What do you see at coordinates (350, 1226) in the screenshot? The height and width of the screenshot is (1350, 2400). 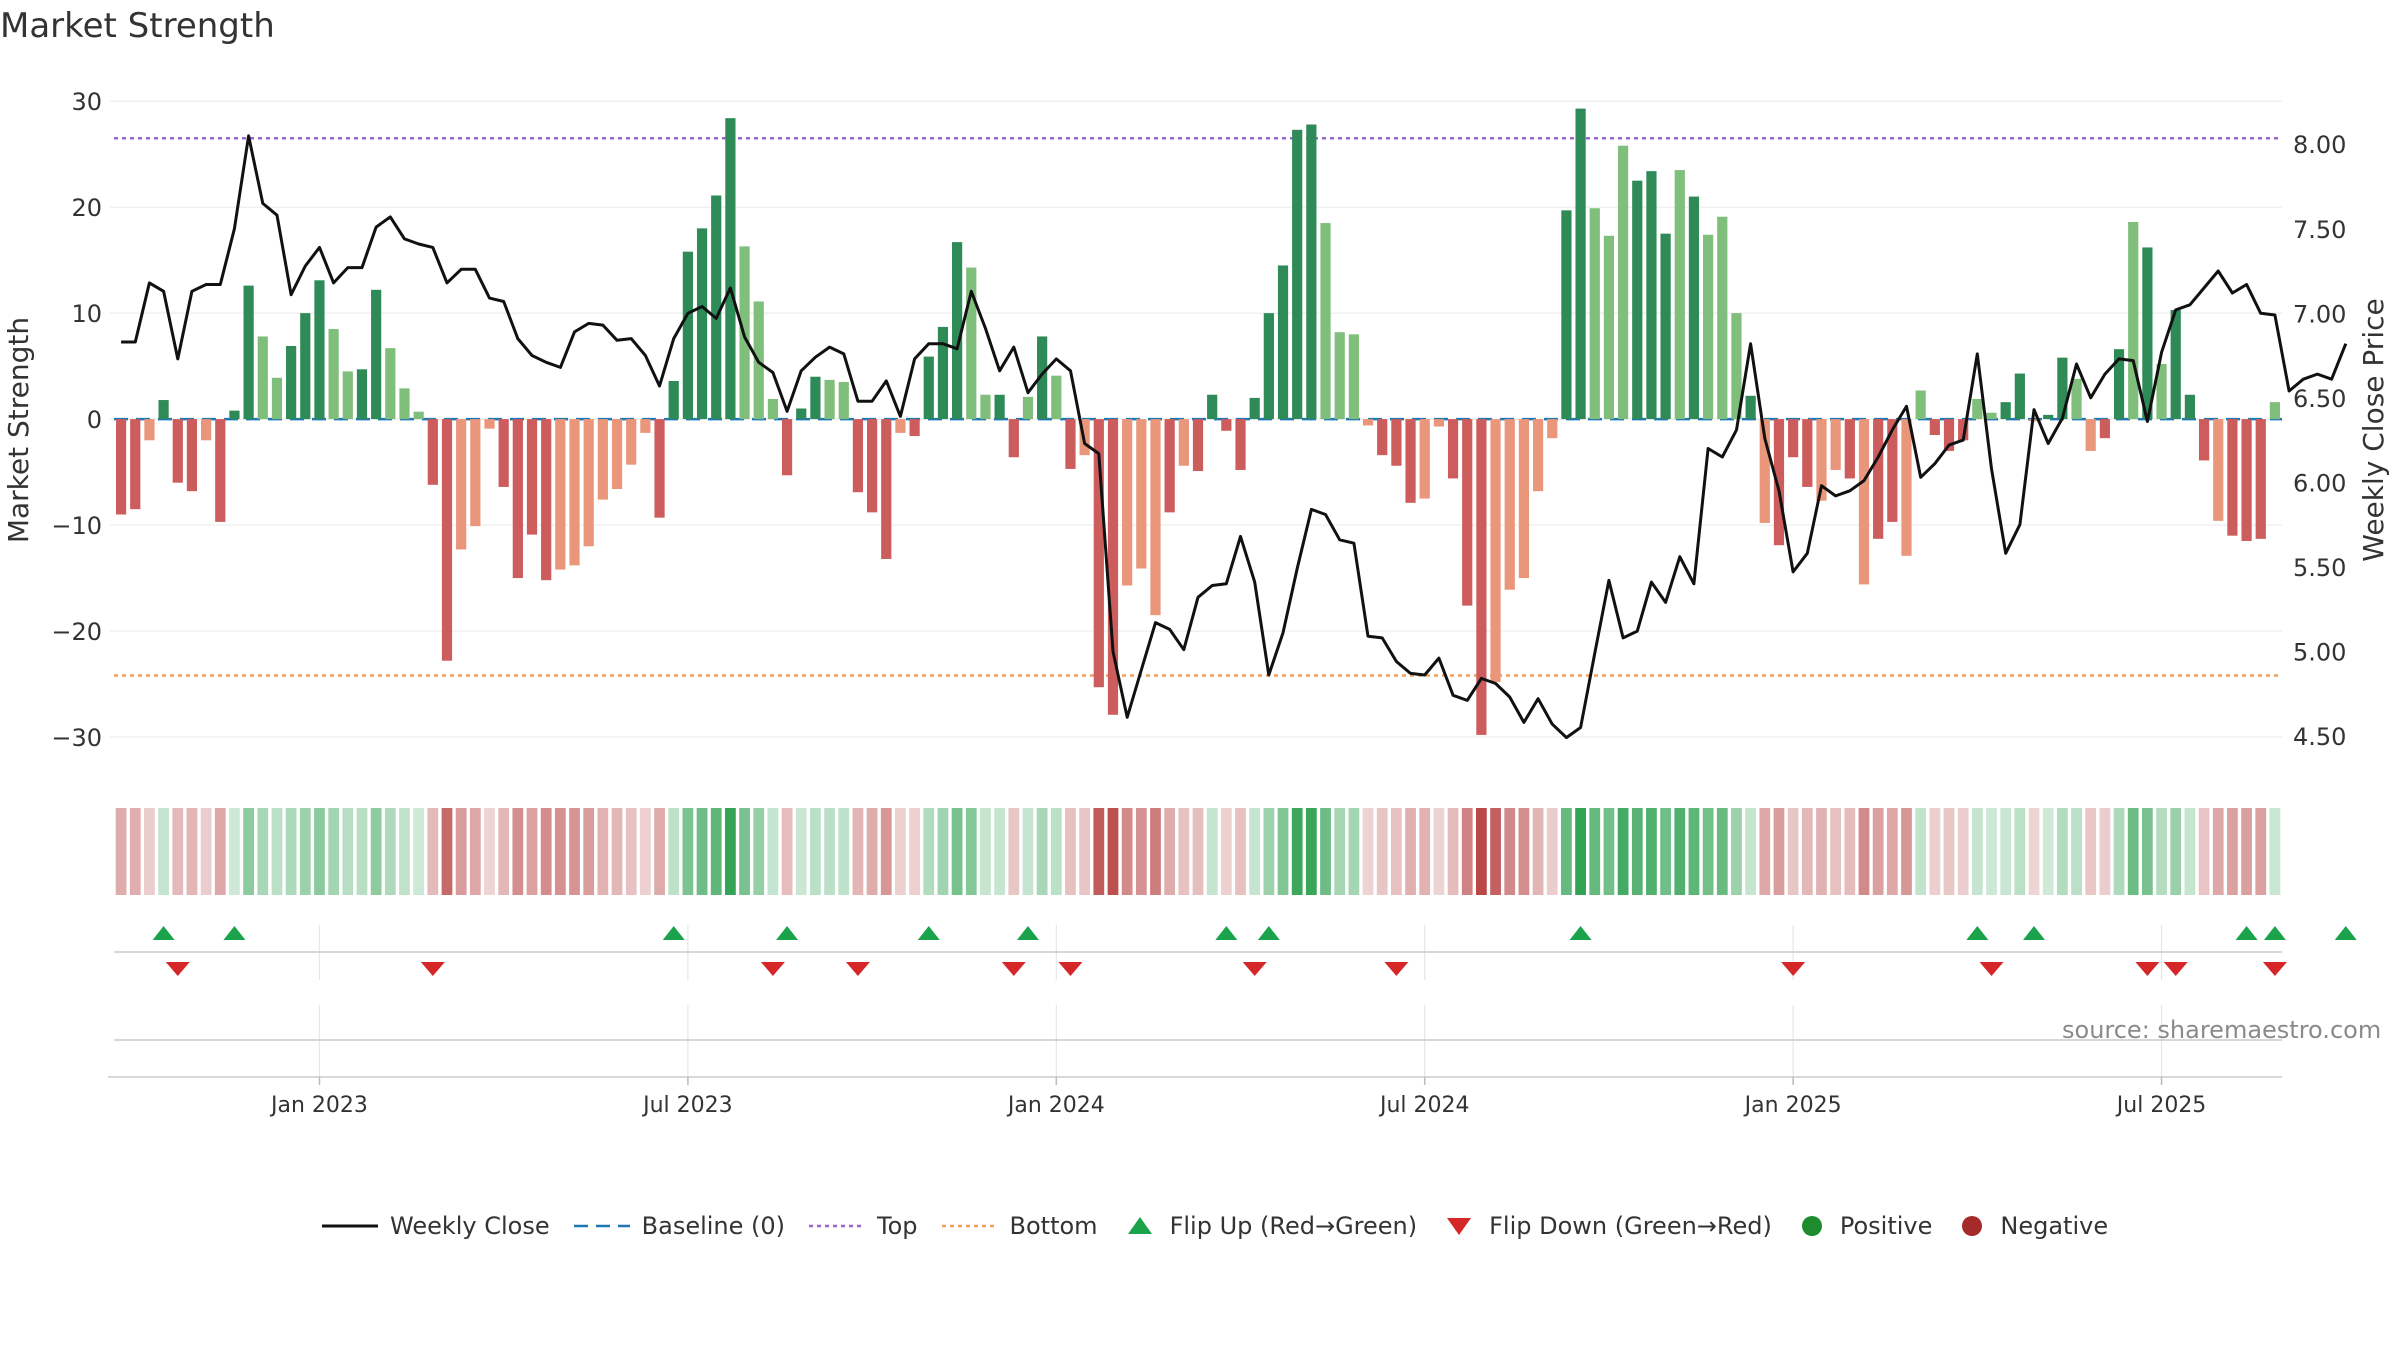 I see `weekly-close-line-icon` at bounding box center [350, 1226].